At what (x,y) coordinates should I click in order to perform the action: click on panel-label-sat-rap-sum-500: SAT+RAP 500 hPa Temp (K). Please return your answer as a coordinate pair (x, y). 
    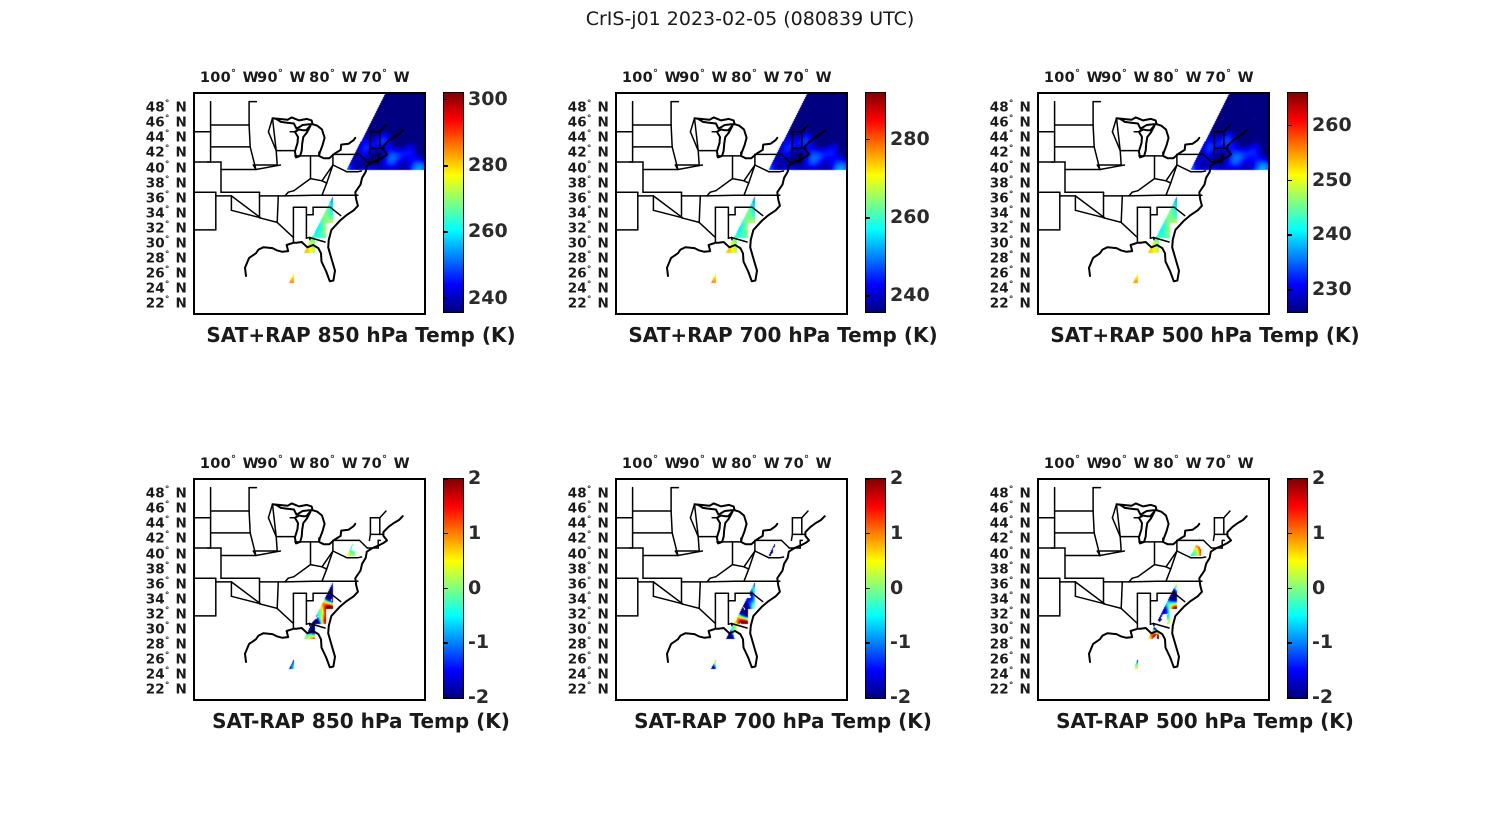
    Looking at the image, I should click on (1205, 335).